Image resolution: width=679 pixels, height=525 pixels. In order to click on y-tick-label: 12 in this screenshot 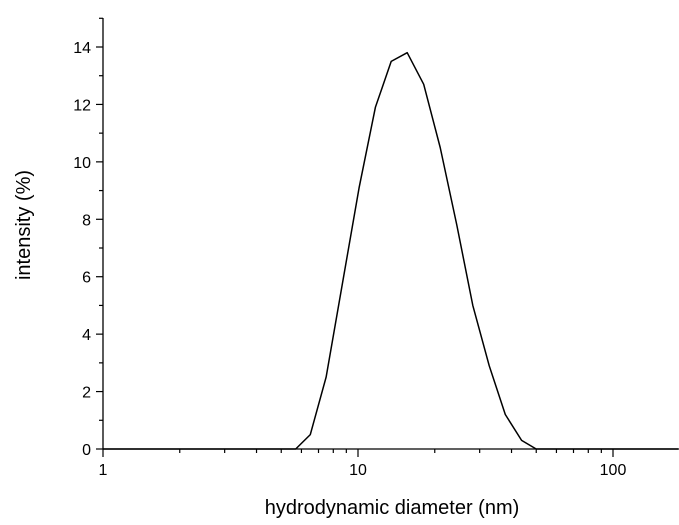, I will do `click(82, 105)`.